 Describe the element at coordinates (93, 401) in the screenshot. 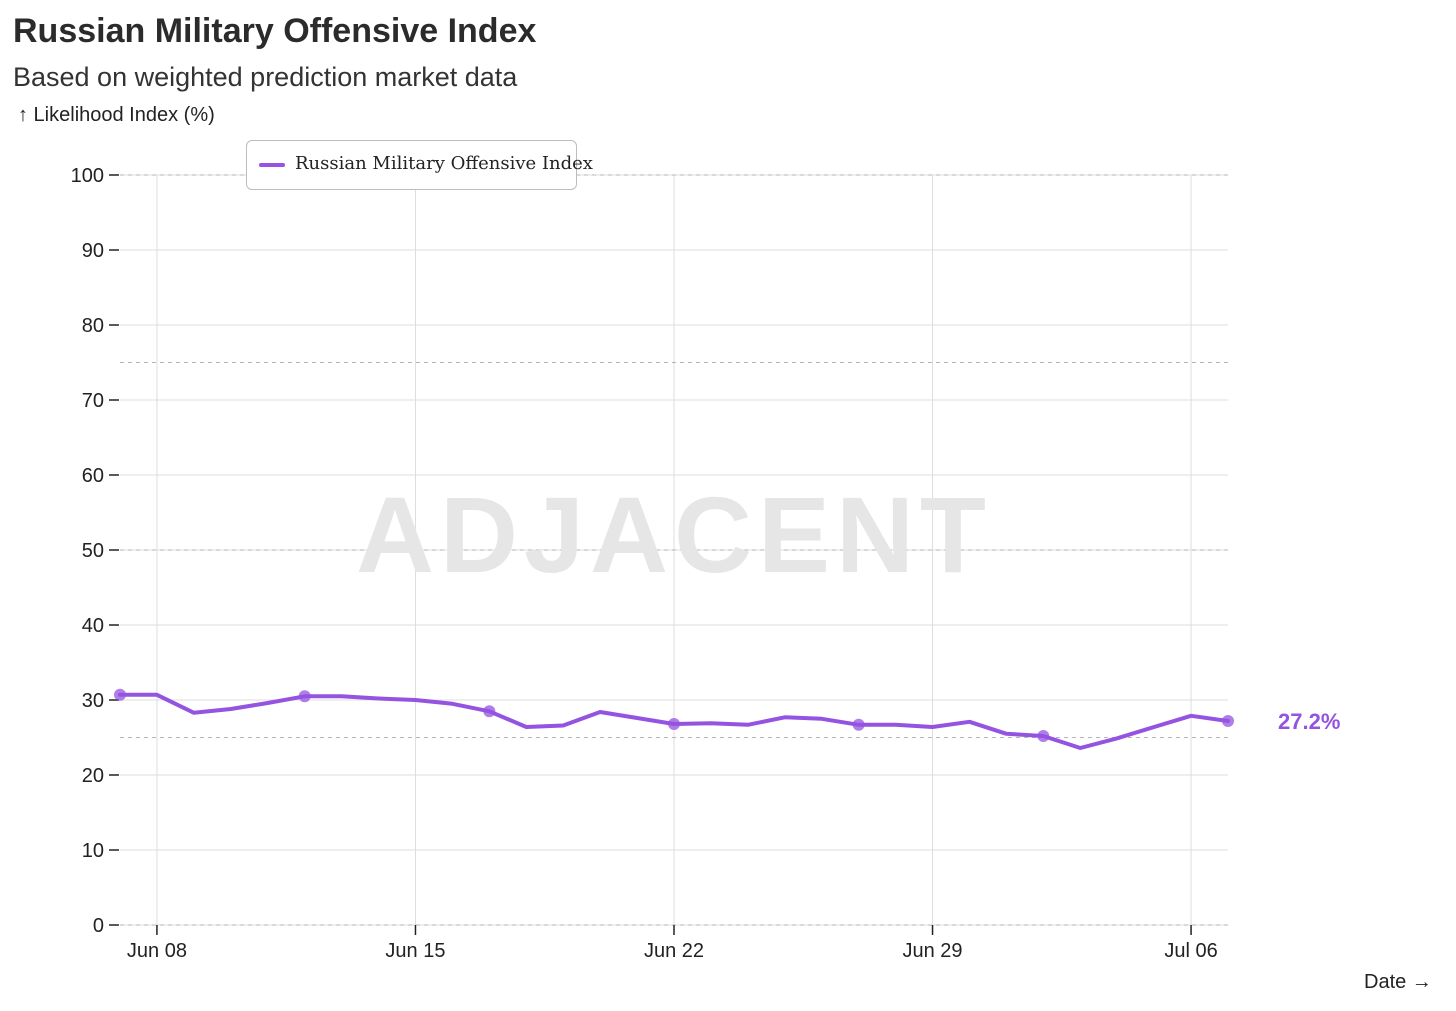

I see `y-tick-label: 70` at that location.